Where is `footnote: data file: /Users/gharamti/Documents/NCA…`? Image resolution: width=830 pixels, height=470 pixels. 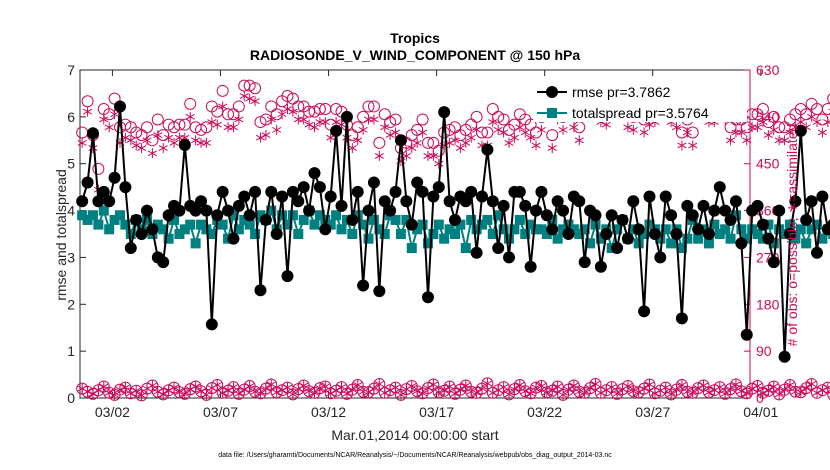 footnote: data file: /Users/gharamti/Documents/NCA… is located at coordinates (415, 455).